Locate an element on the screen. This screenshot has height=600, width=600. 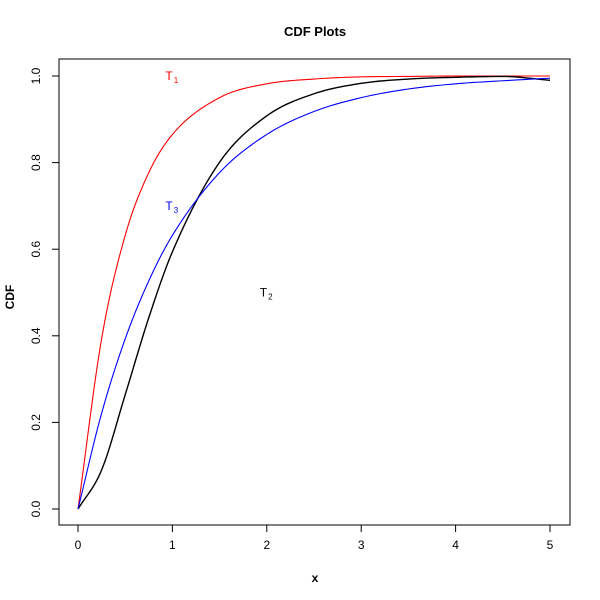
x-tick-label: 0 is located at coordinates (78, 545).